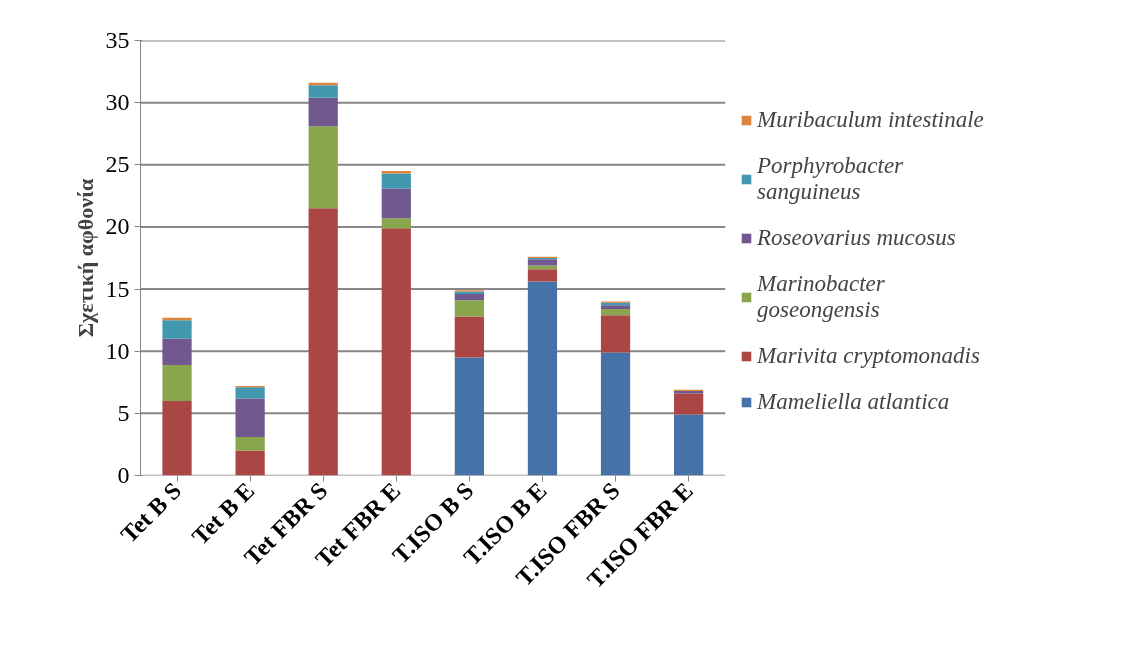 The height and width of the screenshot is (664, 1130). I want to click on y-tick-label: 35, so click(117, 40).